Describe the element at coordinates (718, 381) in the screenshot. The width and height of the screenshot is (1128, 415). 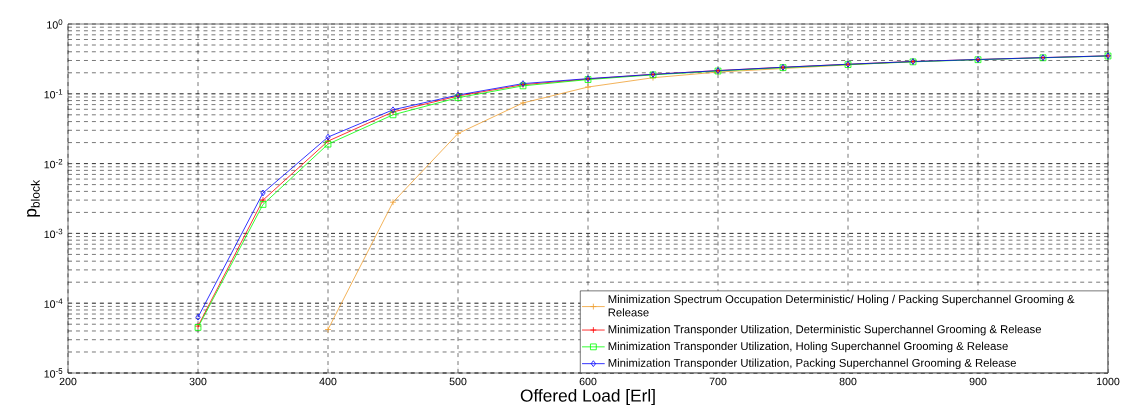
I see `x-tick-label: 700` at that location.